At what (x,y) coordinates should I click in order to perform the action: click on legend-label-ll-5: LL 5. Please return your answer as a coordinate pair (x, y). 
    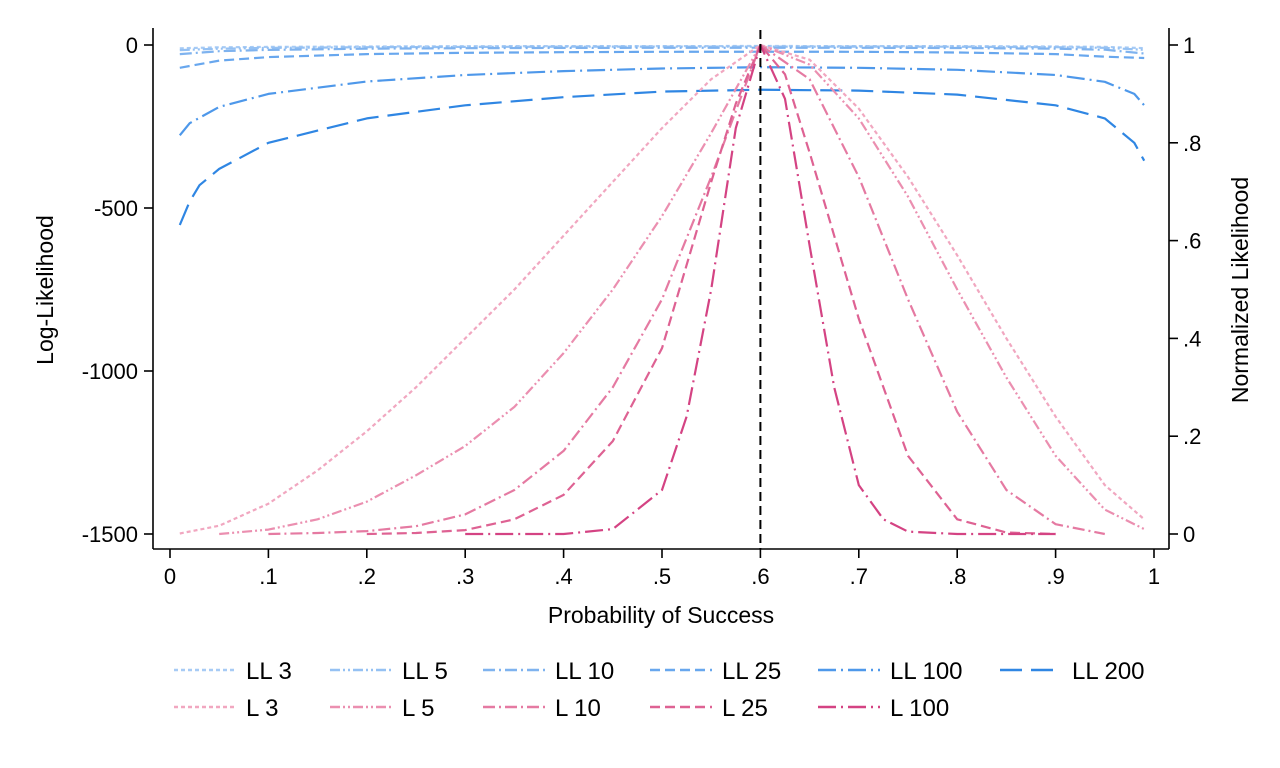
    Looking at the image, I should click on (425, 671).